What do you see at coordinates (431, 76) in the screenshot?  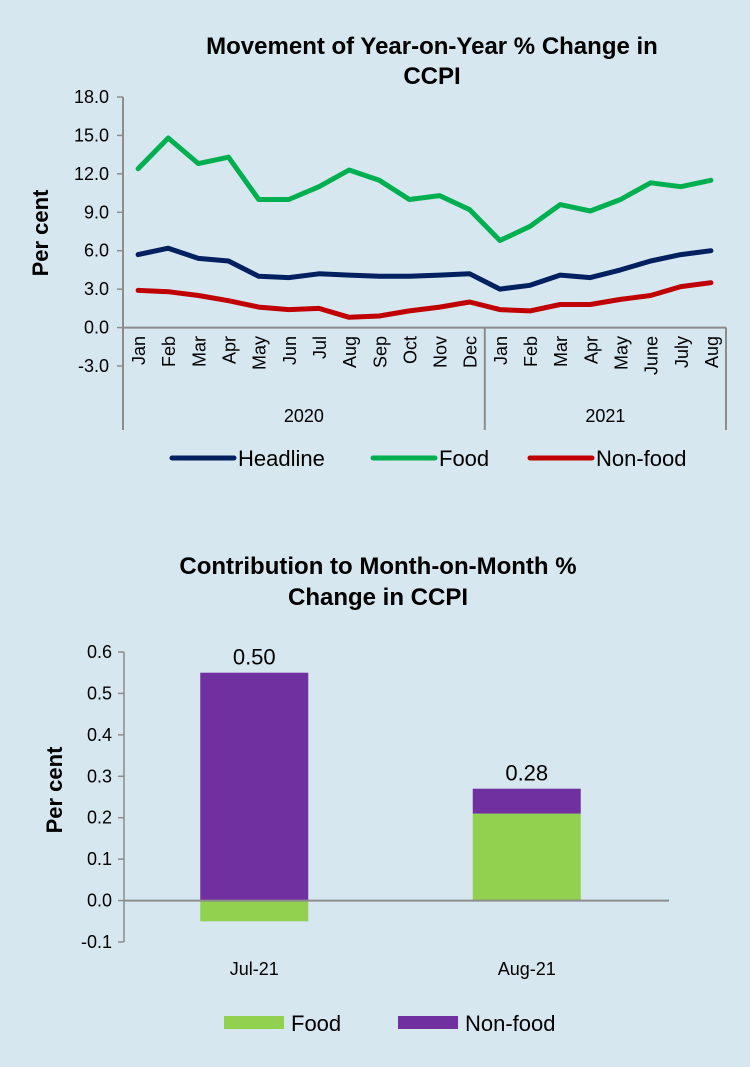 I see `chart1-title-line-2: CCPI` at bounding box center [431, 76].